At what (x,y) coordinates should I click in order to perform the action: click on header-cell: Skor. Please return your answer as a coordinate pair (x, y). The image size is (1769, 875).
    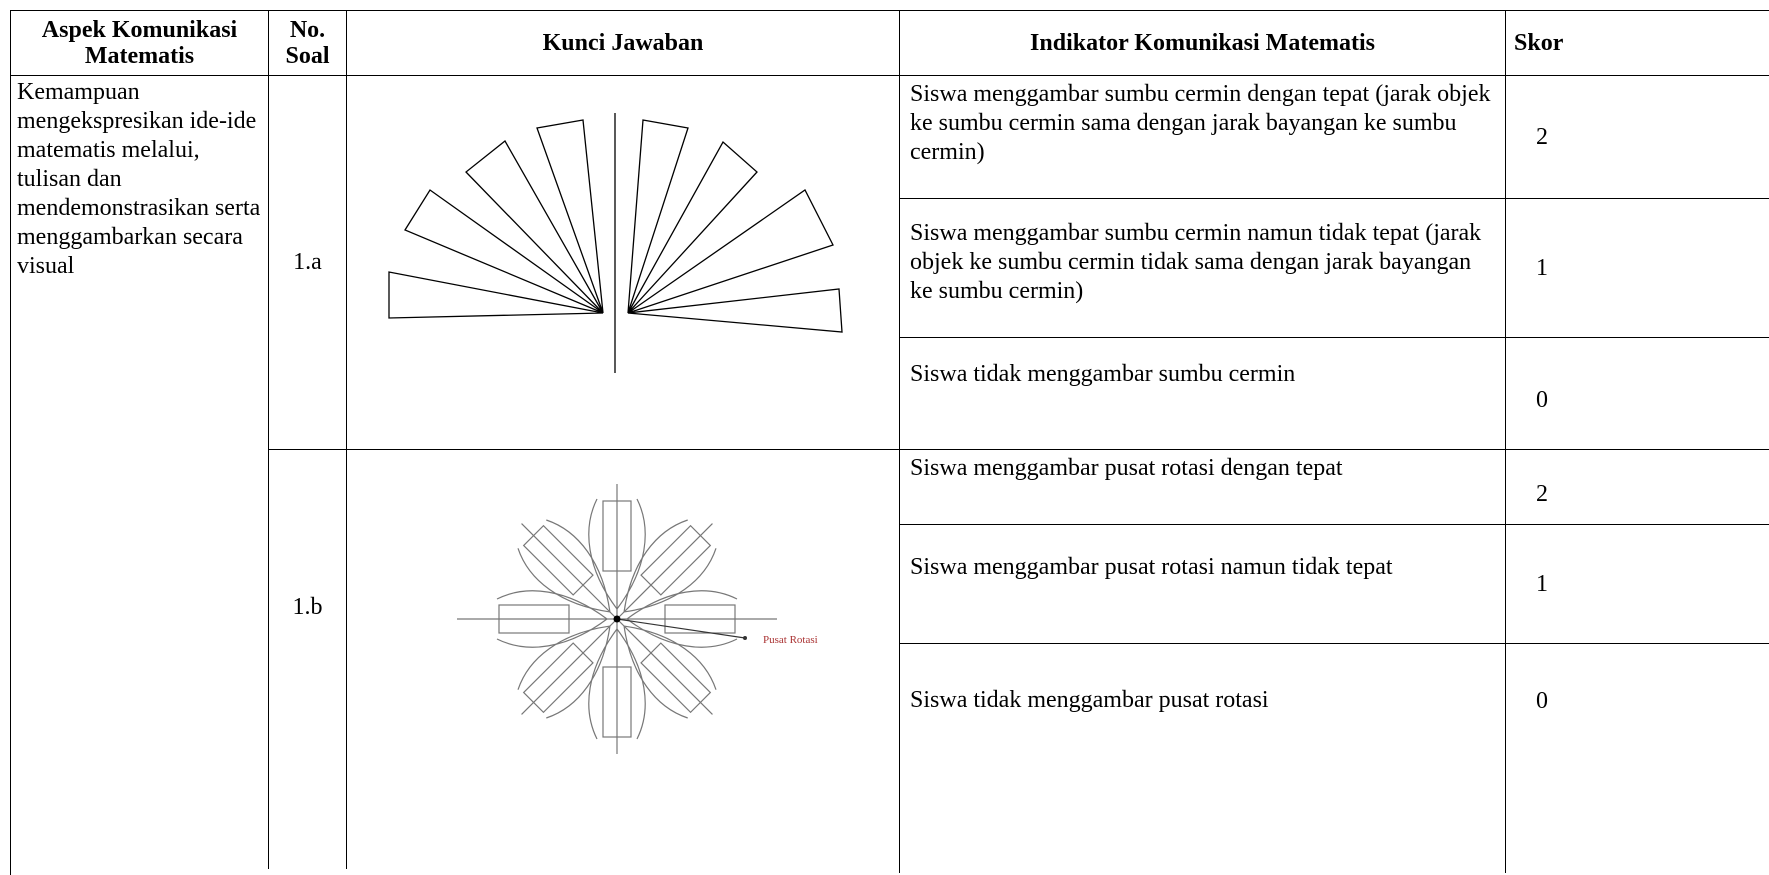
    Looking at the image, I should click on (1637, 42).